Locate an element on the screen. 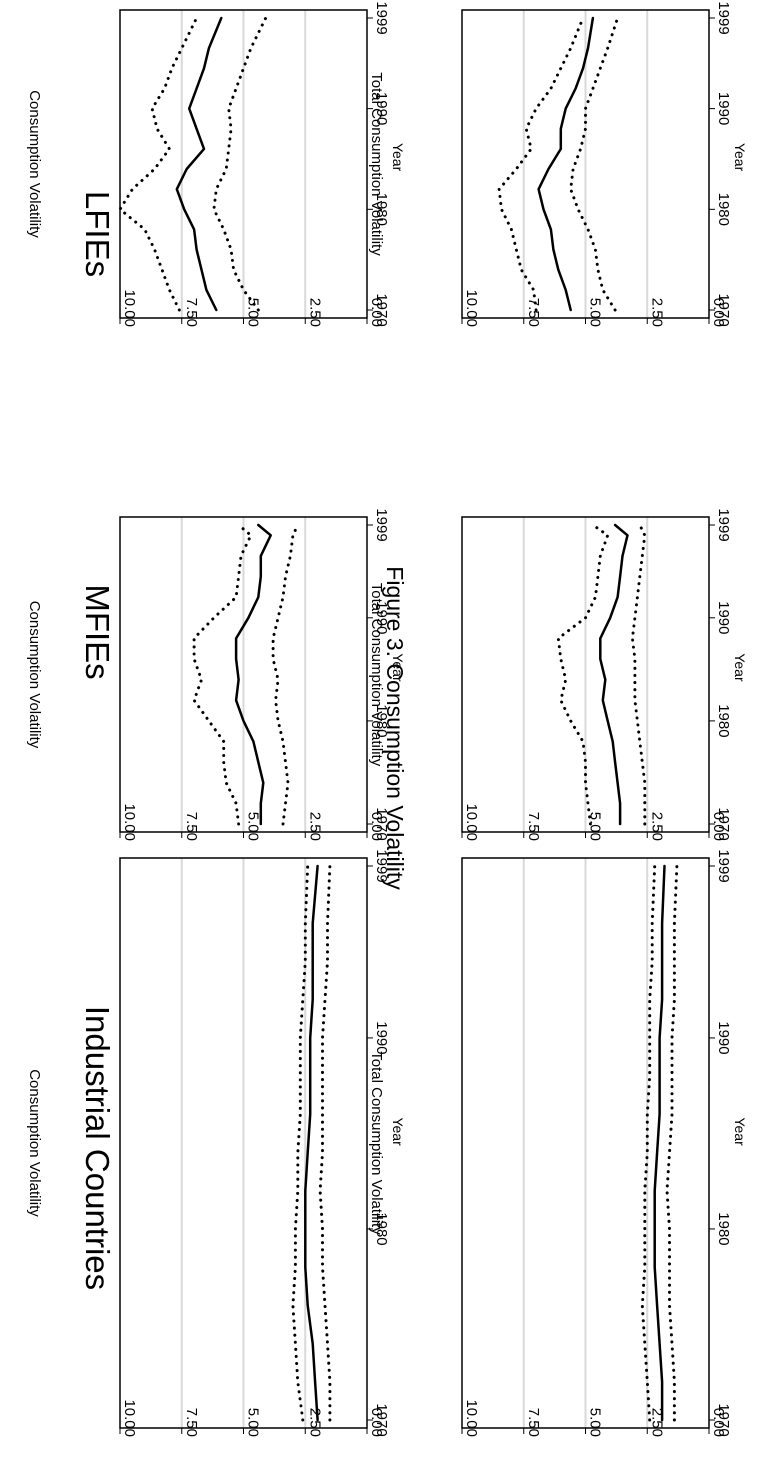  group-title-lfies: LFIEs is located at coordinates (97, 234).